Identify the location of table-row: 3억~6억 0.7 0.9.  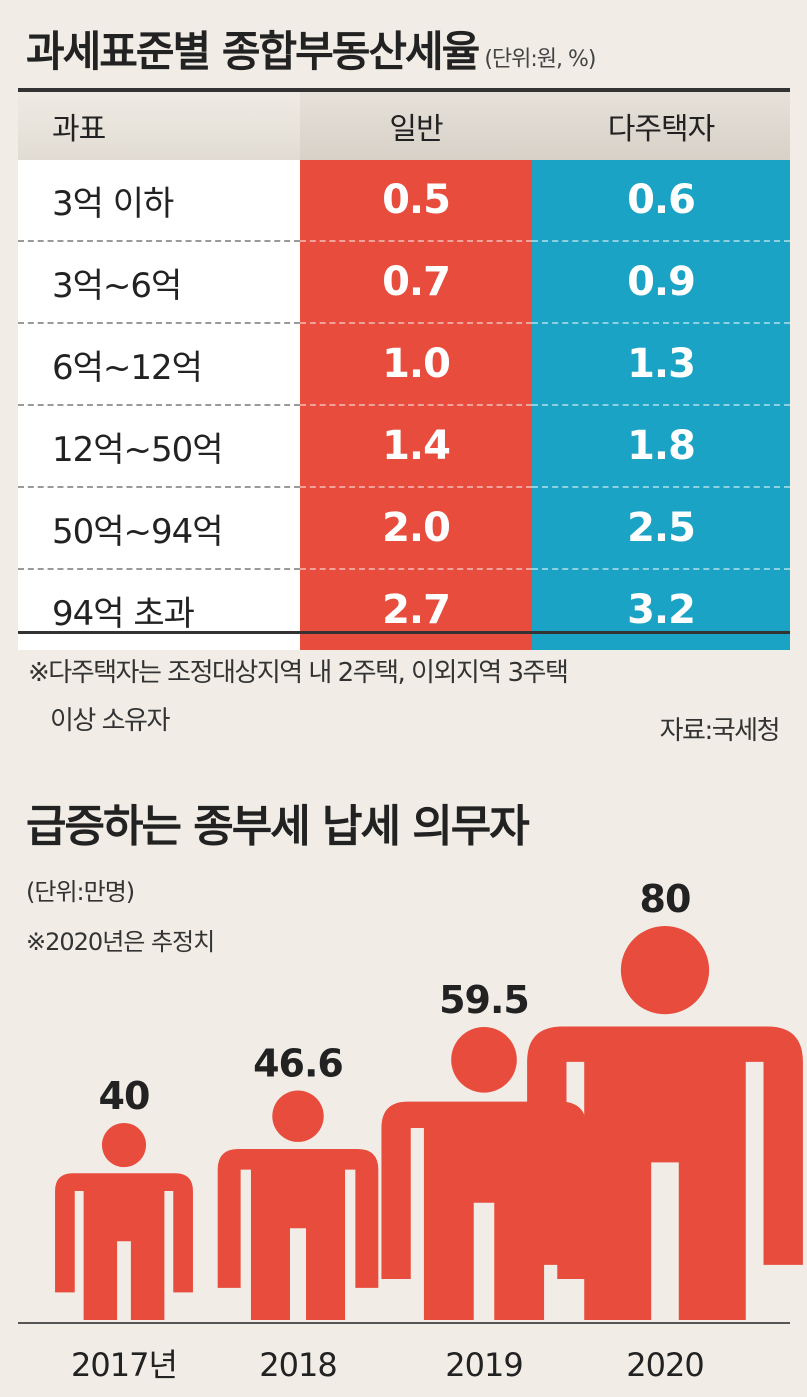
(404, 282).